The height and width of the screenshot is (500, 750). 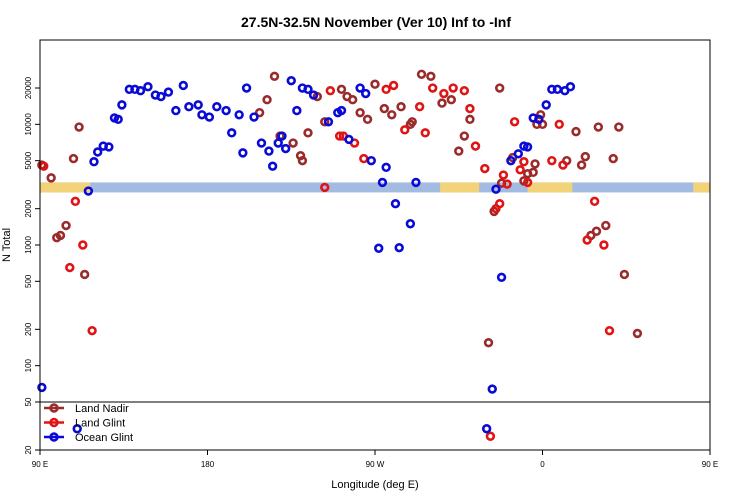 I want to click on land-ocean-strip, so click(x=375, y=187).